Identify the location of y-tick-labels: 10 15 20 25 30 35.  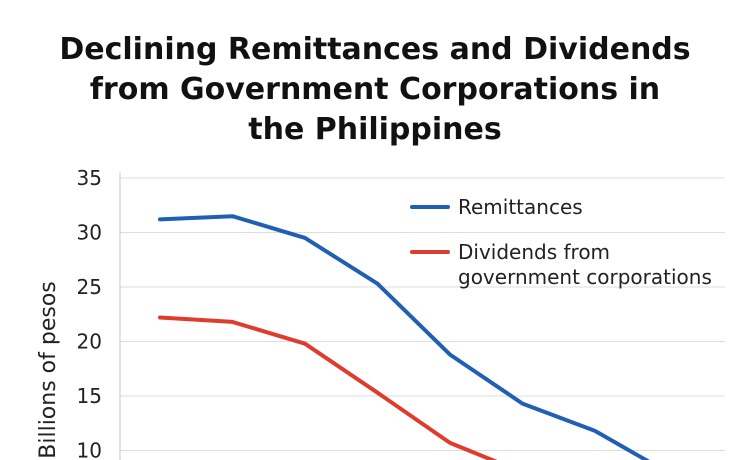
(89, 313).